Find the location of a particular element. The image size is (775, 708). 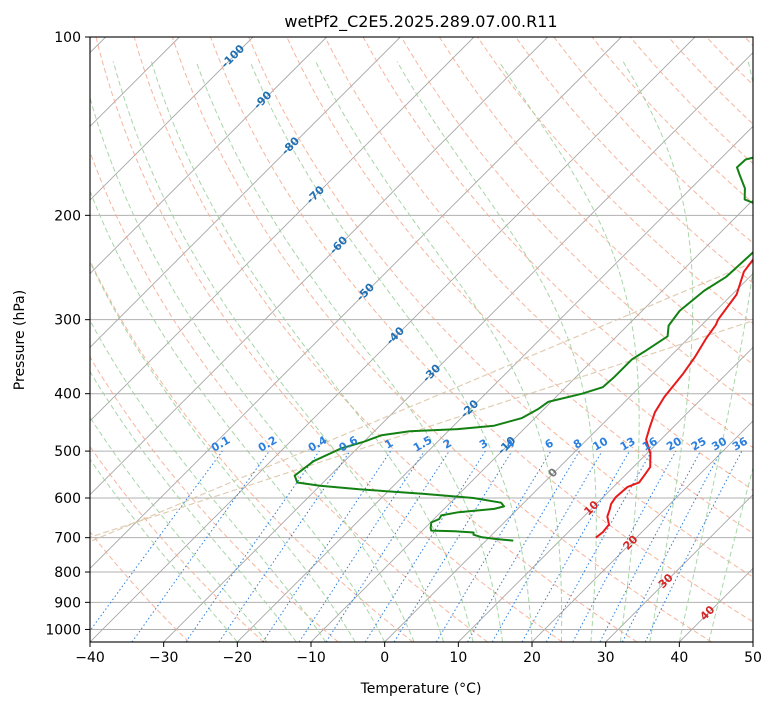

x-tick-label: 50 is located at coordinates (753, 658).